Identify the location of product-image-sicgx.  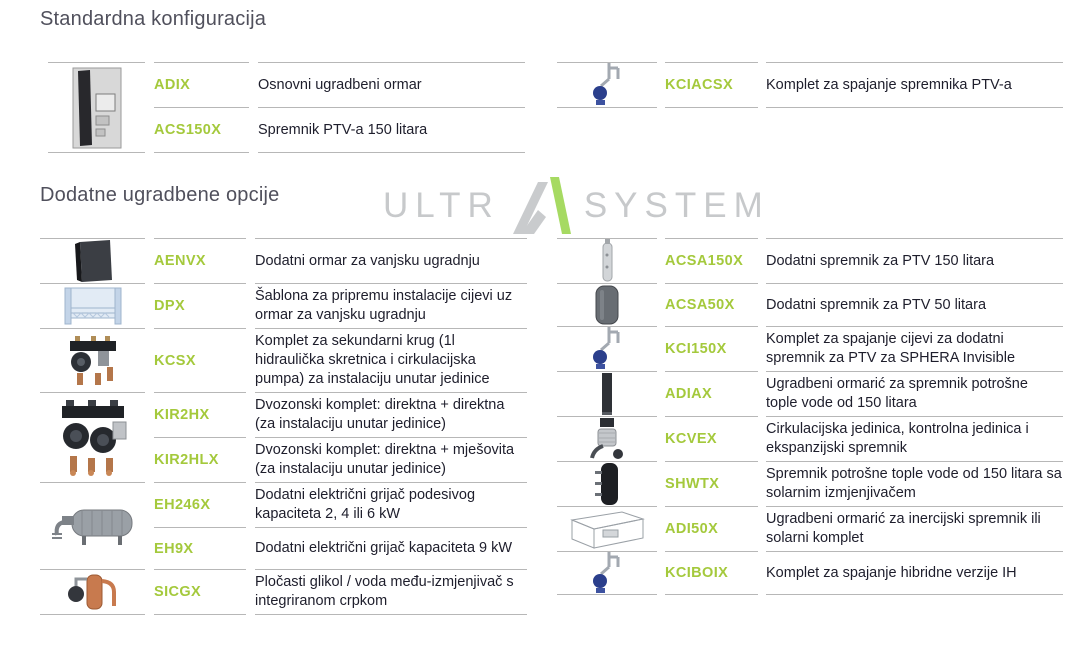
(92, 591).